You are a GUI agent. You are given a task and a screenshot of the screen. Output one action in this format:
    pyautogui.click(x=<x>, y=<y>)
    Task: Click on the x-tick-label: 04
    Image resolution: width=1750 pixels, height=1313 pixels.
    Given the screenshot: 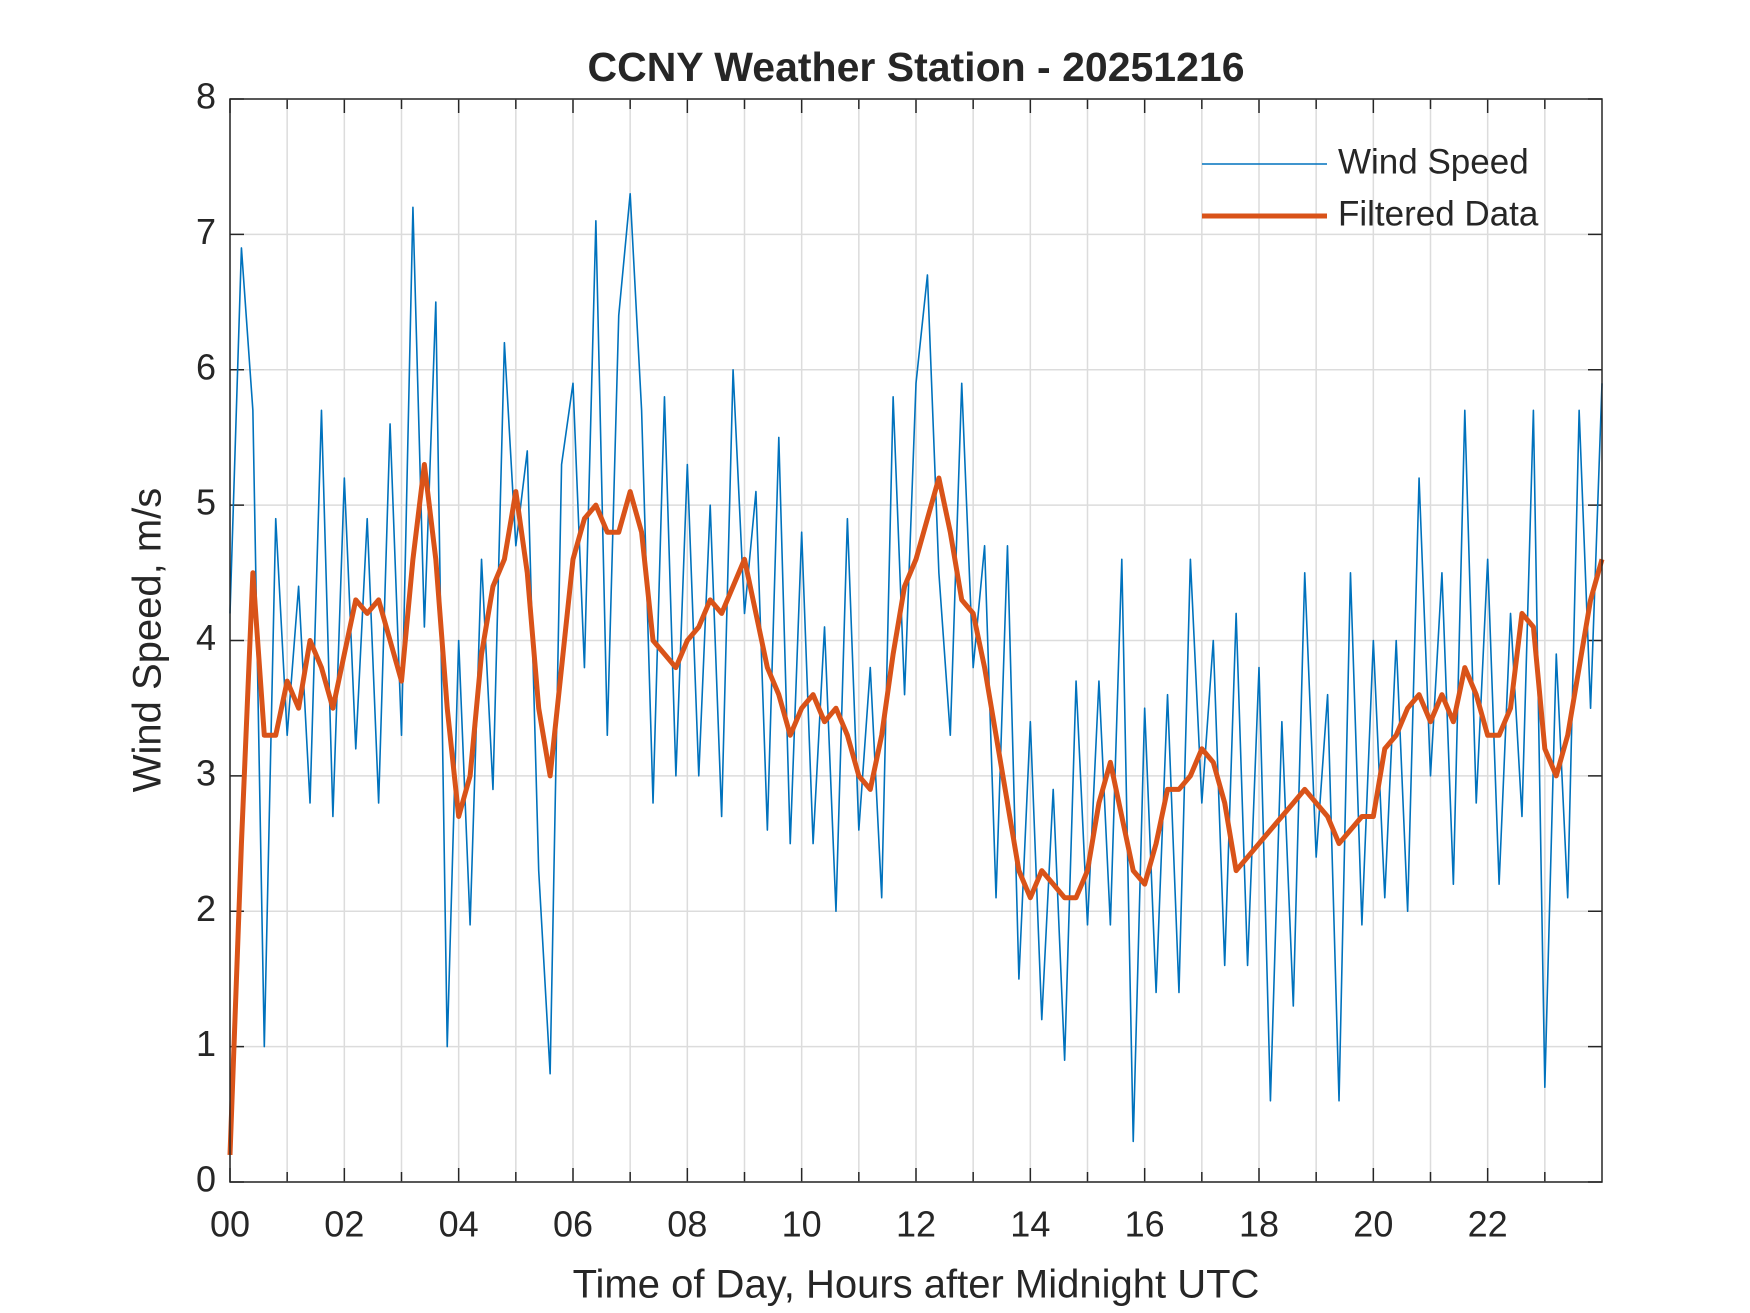 What is the action you would take?
    pyautogui.click(x=459, y=1224)
    